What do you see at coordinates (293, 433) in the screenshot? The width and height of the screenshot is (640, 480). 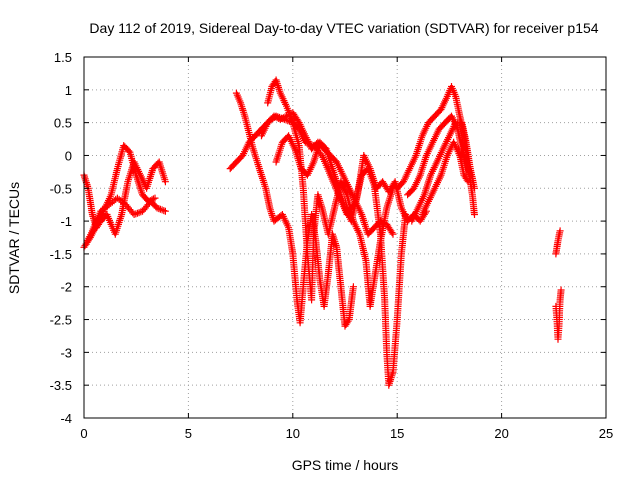 I see `x-tick-label: 10` at bounding box center [293, 433].